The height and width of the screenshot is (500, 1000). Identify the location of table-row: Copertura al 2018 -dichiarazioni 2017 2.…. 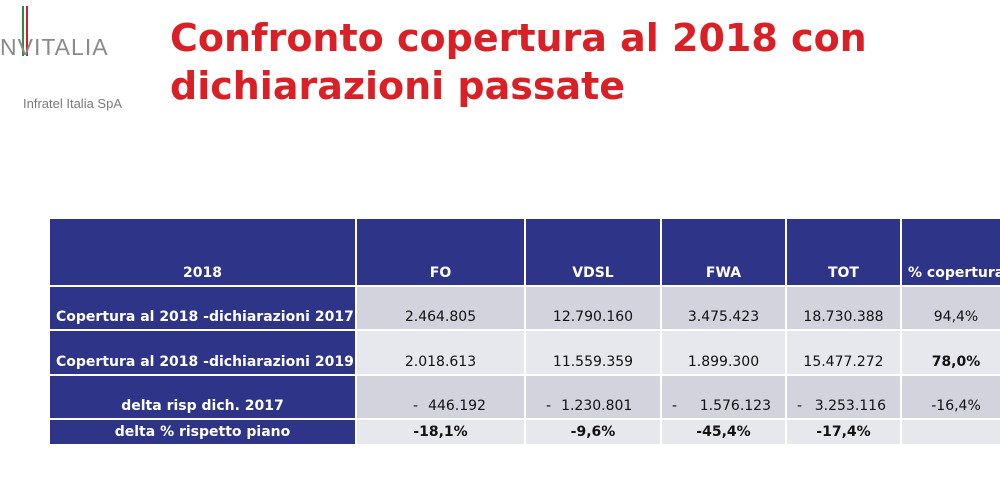
(524, 308).